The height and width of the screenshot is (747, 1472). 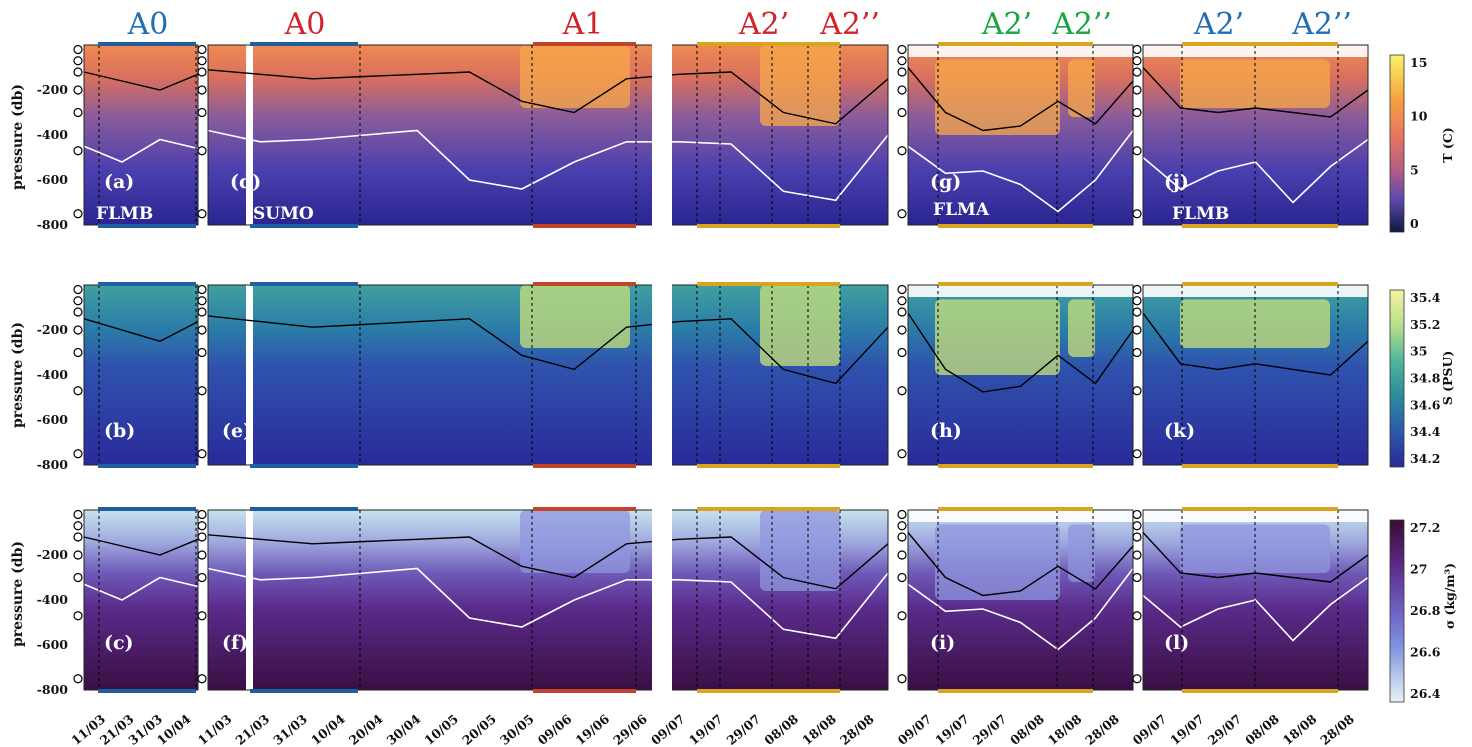 I want to click on white-contour-r0-c2, so click(x=1020, y=171).